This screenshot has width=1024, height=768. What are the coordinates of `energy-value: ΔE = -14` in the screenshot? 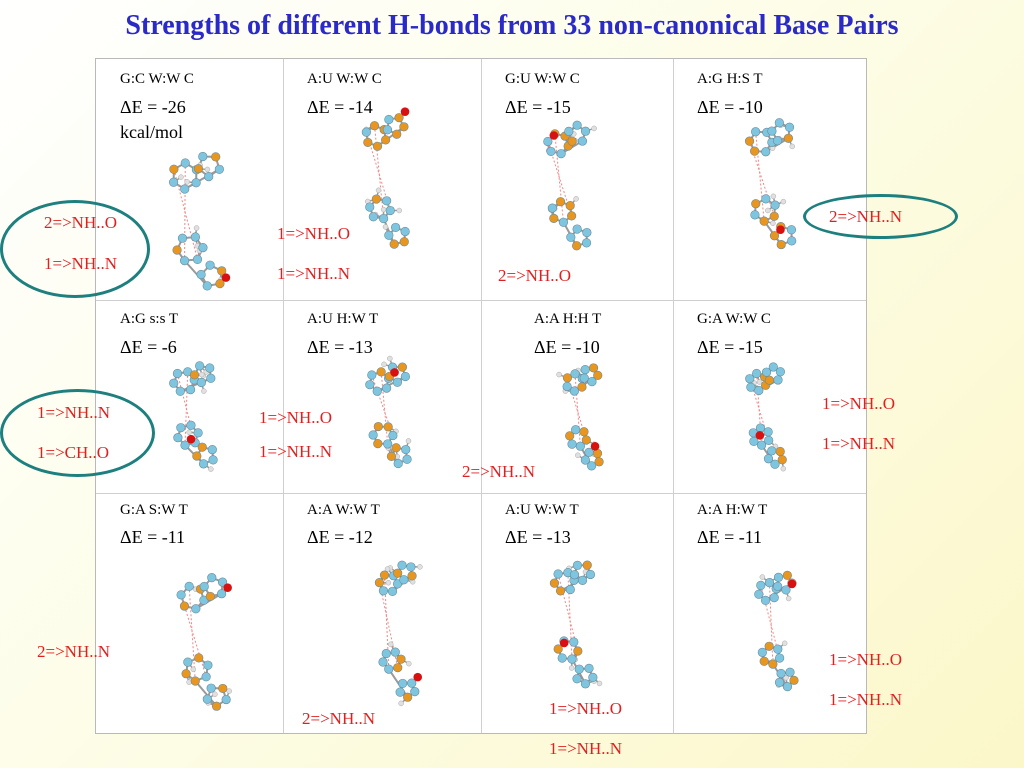 It's located at (340, 107).